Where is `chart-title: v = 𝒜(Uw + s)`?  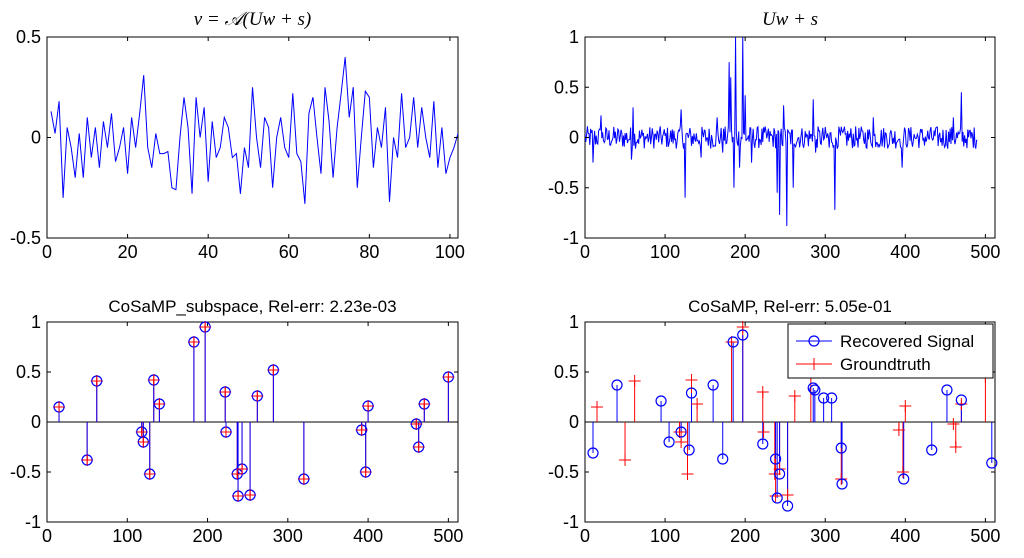 chart-title: v = 𝒜(Uw + s) is located at coordinates (253, 19).